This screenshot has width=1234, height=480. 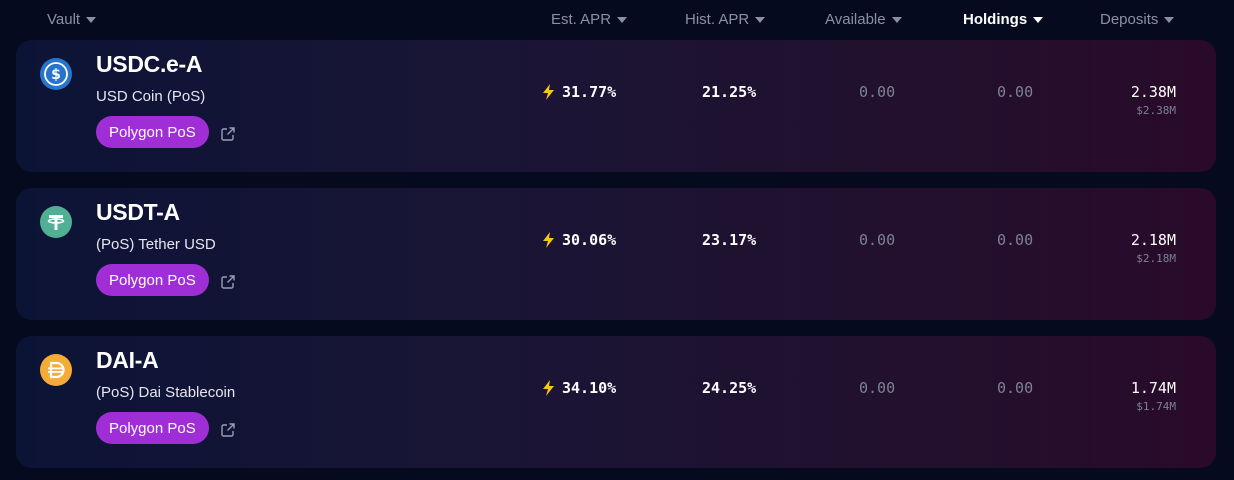 I want to click on deposits-amount: 2.38M, so click(x=1153, y=92).